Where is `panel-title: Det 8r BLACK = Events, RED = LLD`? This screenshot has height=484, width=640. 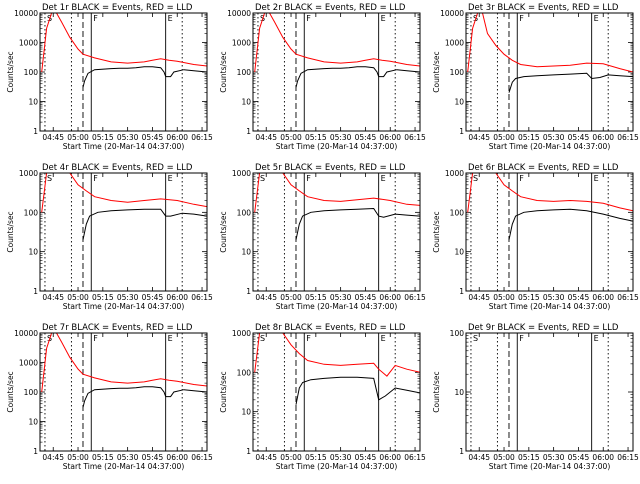
panel-title: Det 8r BLACK = Events, RED = LLD is located at coordinates (330, 328).